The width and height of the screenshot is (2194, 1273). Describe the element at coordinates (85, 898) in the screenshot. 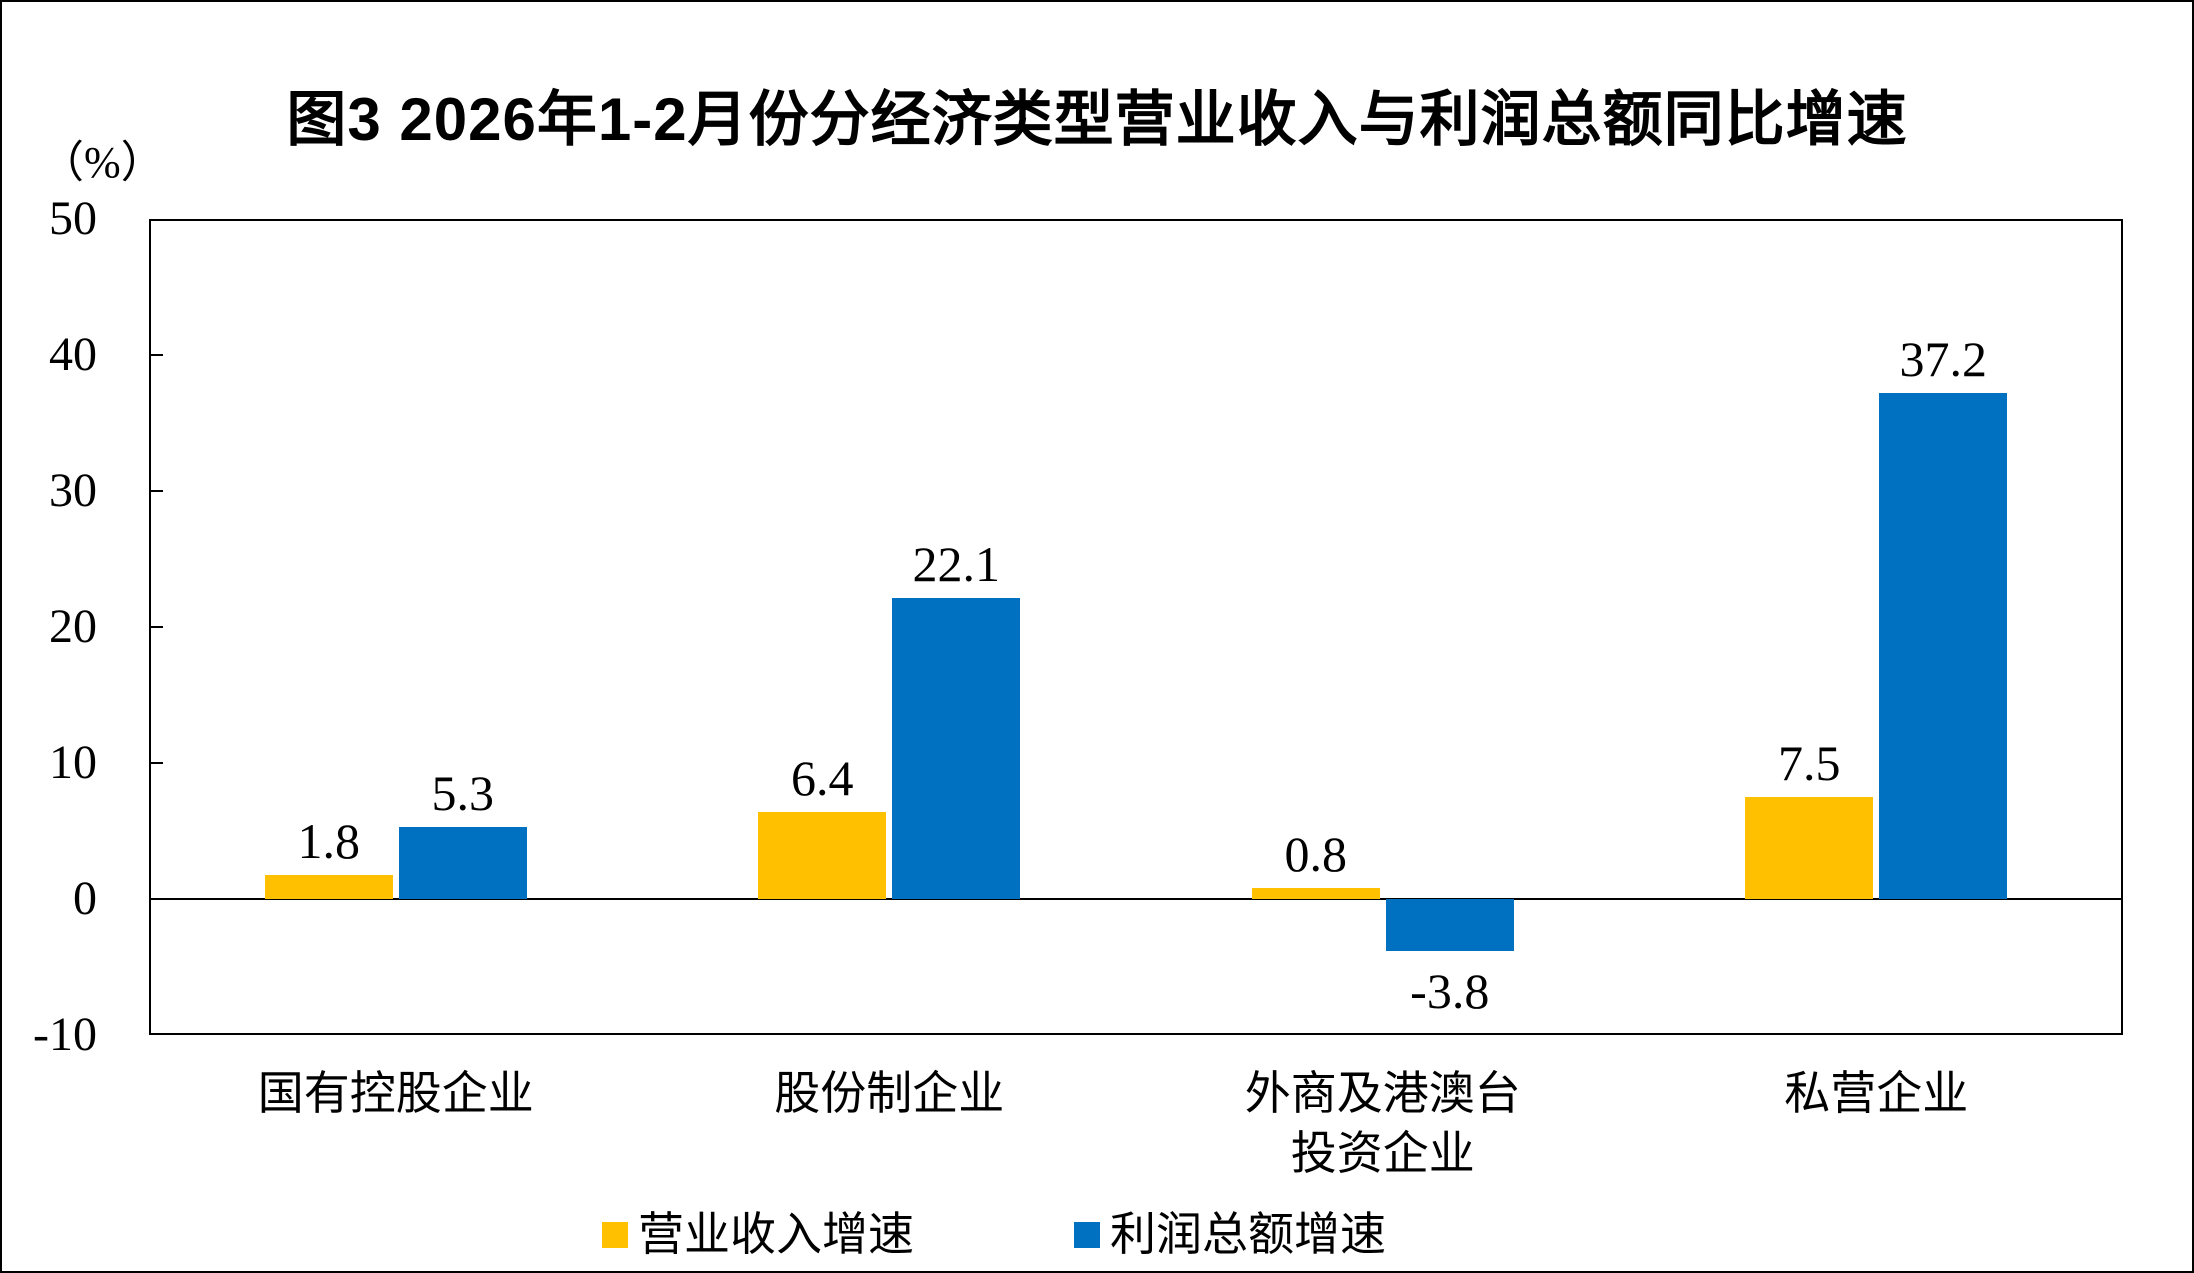

I see `y-axis-tick-label: 0` at that location.